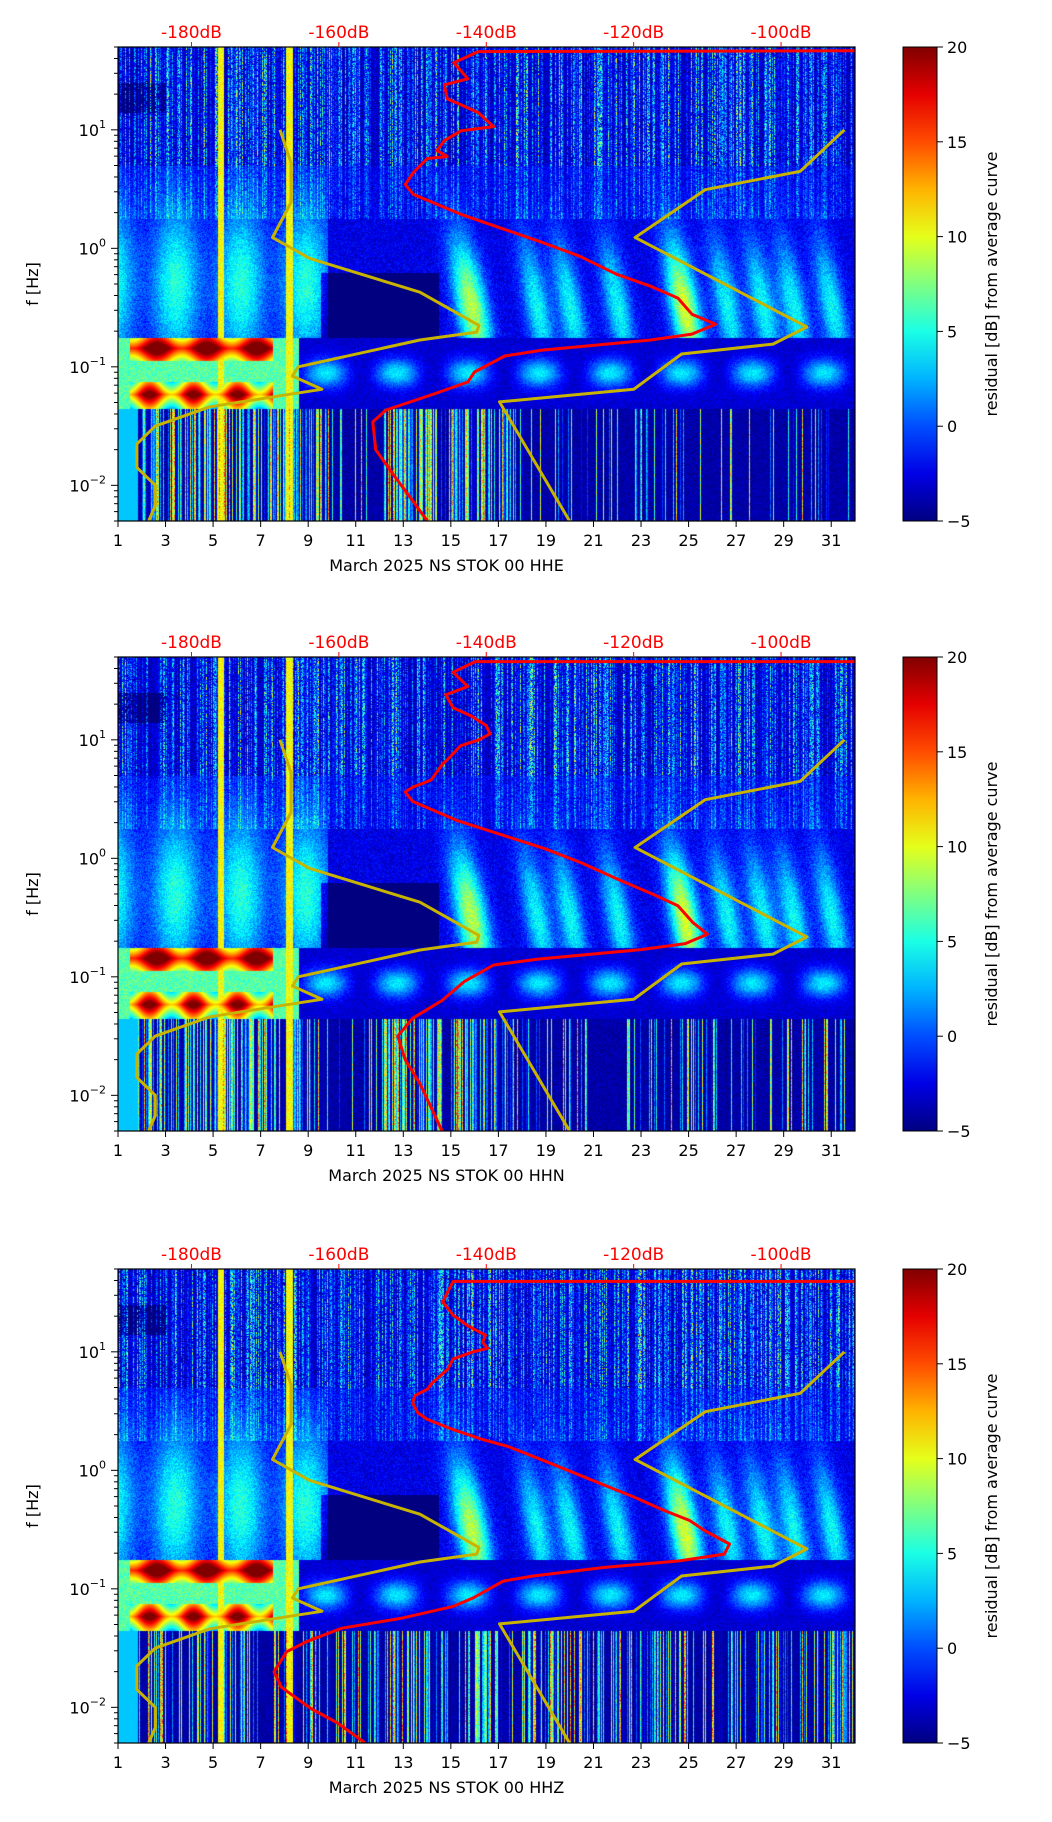  I want to click on y-tick-exponent: −2, so click(98, 1701).